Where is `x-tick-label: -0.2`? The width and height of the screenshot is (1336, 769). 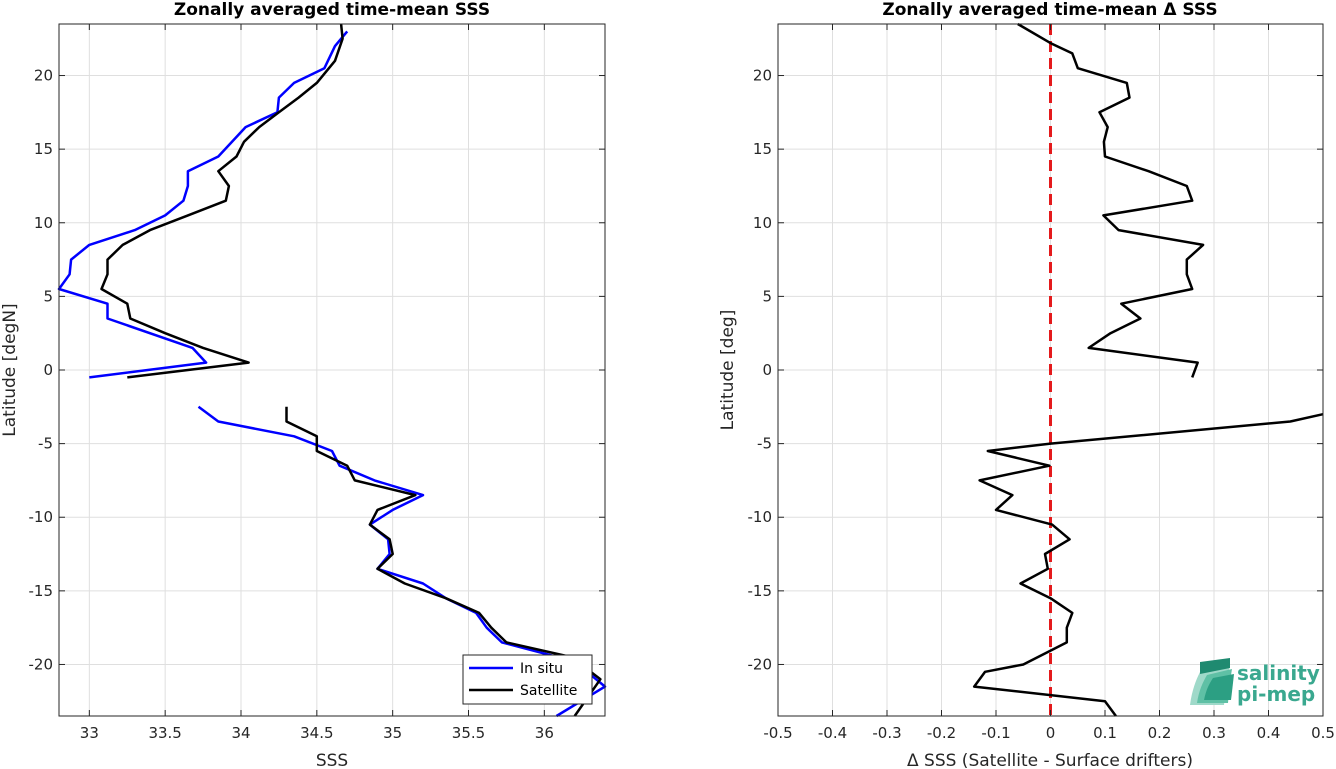 x-tick-label: -0.2 is located at coordinates (941, 733).